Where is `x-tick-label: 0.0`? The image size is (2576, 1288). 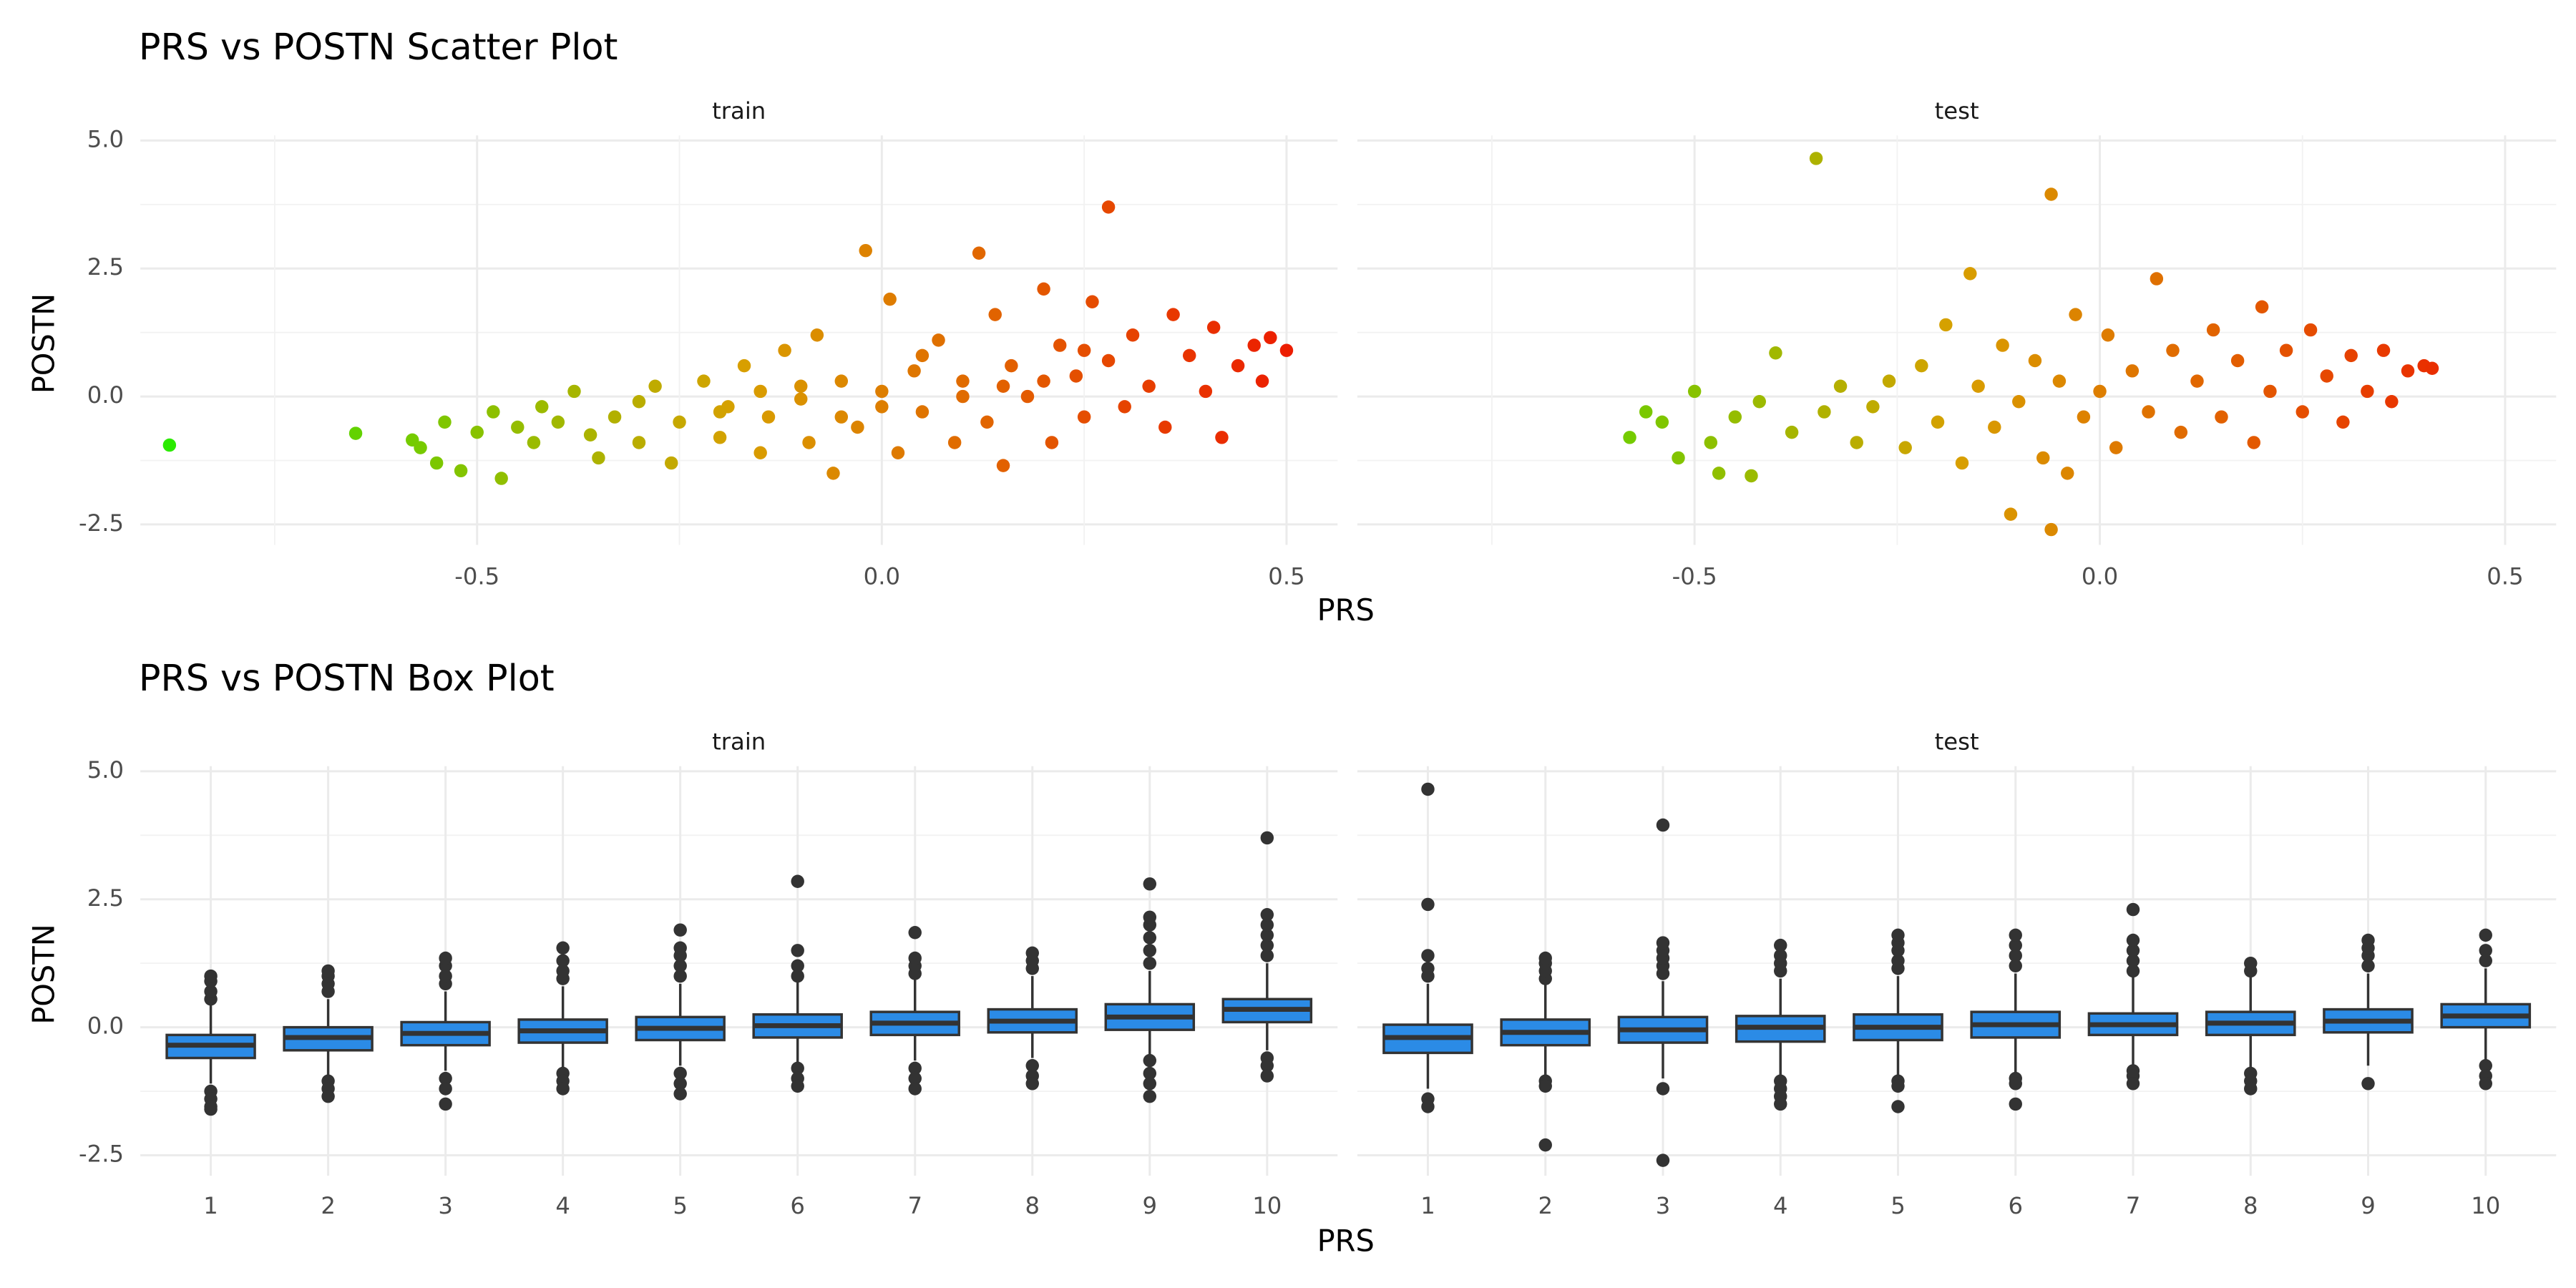 x-tick-label: 0.0 is located at coordinates (882, 576).